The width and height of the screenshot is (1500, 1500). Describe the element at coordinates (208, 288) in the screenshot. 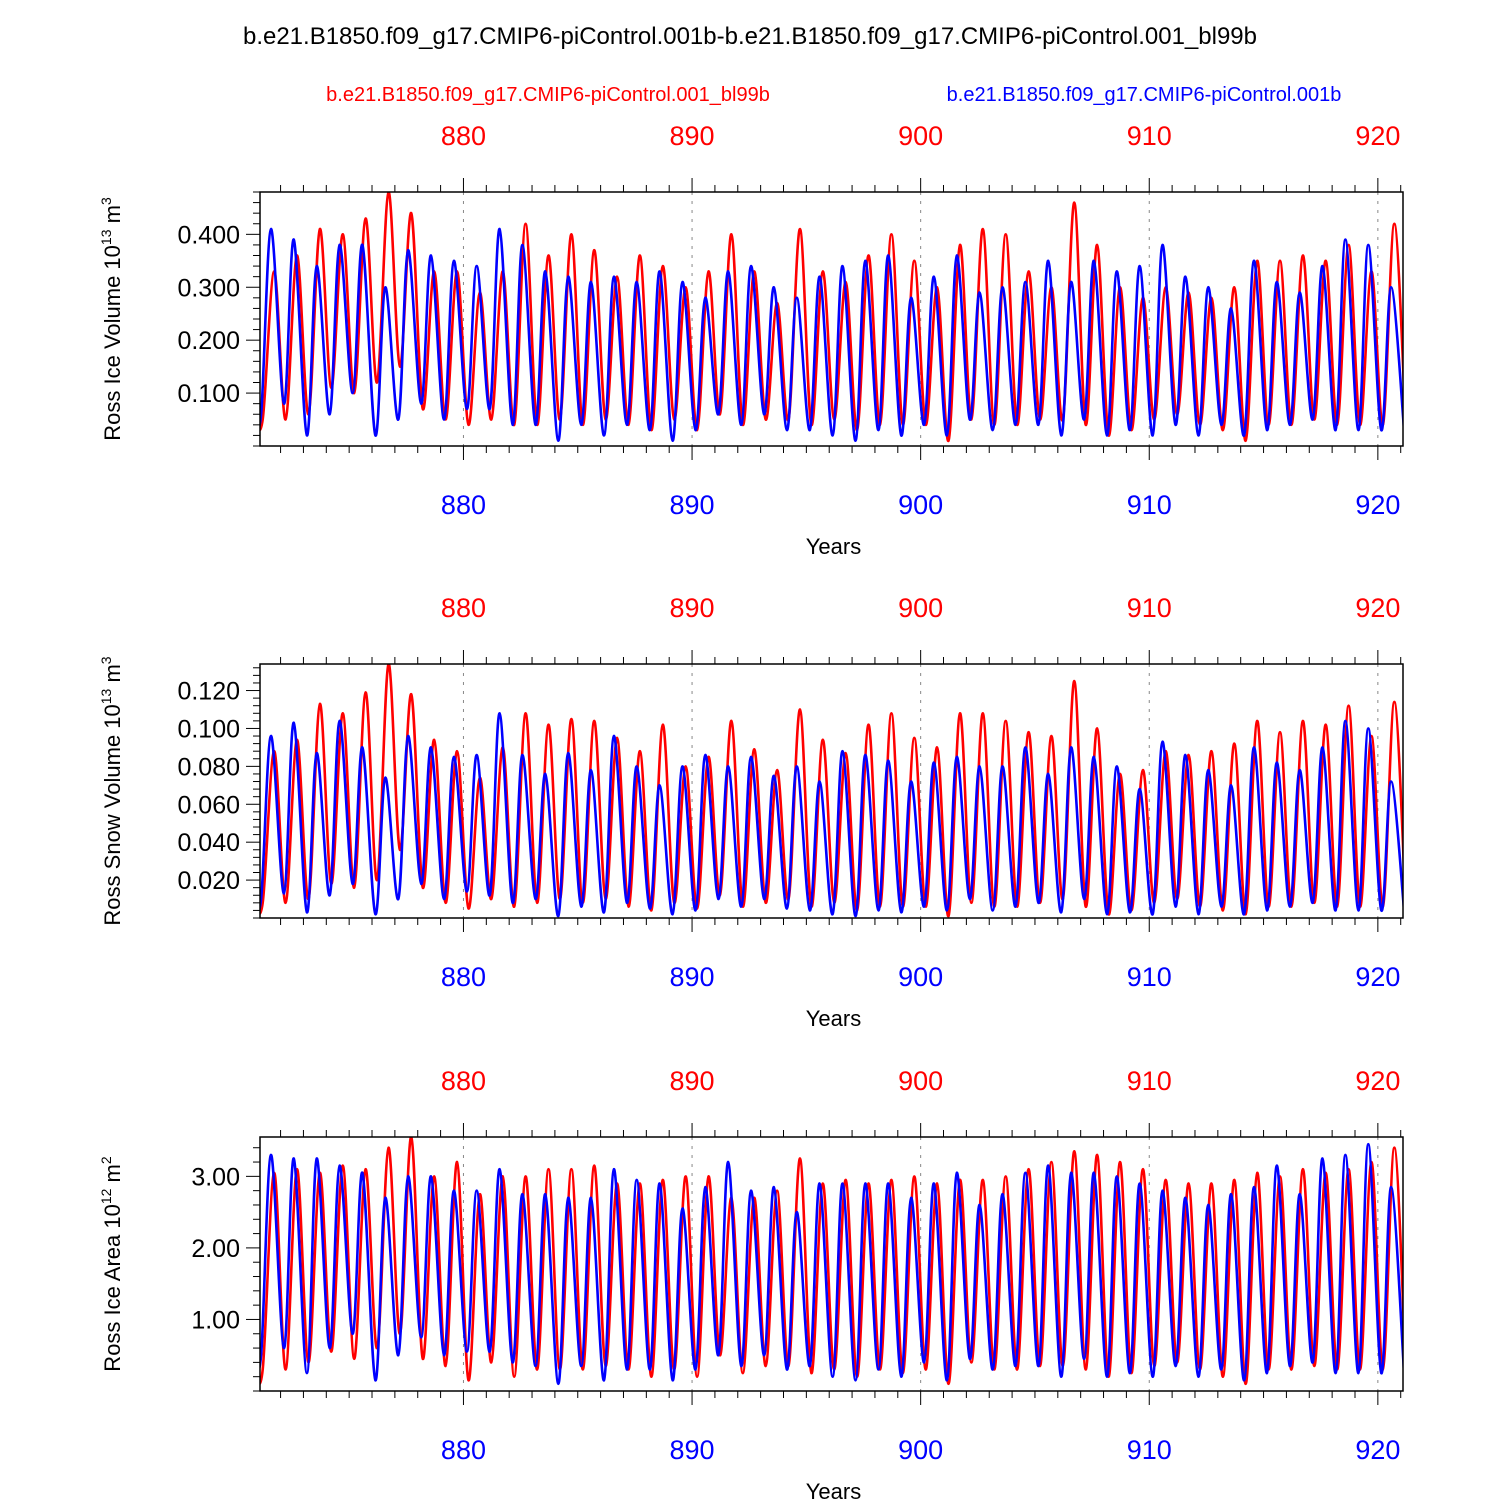

I see `y-tick-label: 0.300` at that location.